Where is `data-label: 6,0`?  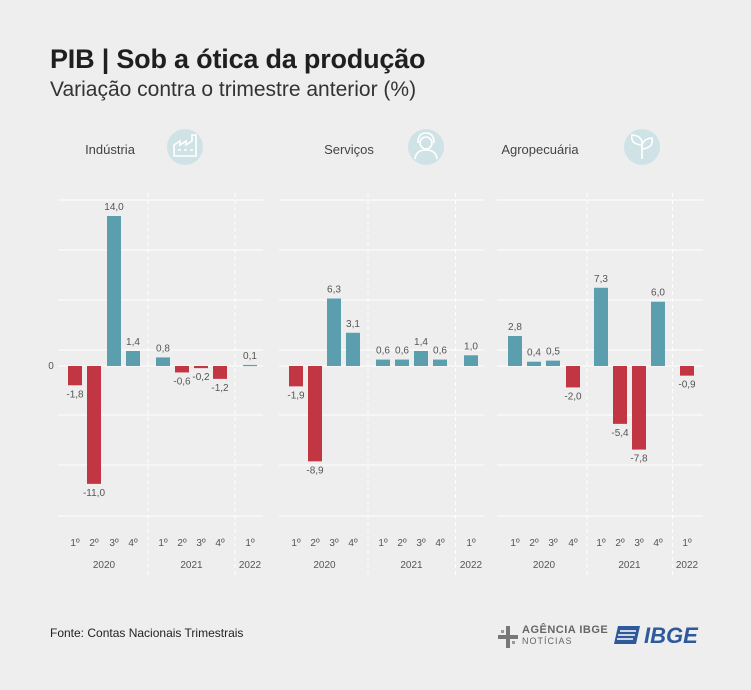 data-label: 6,0 is located at coordinates (658, 293).